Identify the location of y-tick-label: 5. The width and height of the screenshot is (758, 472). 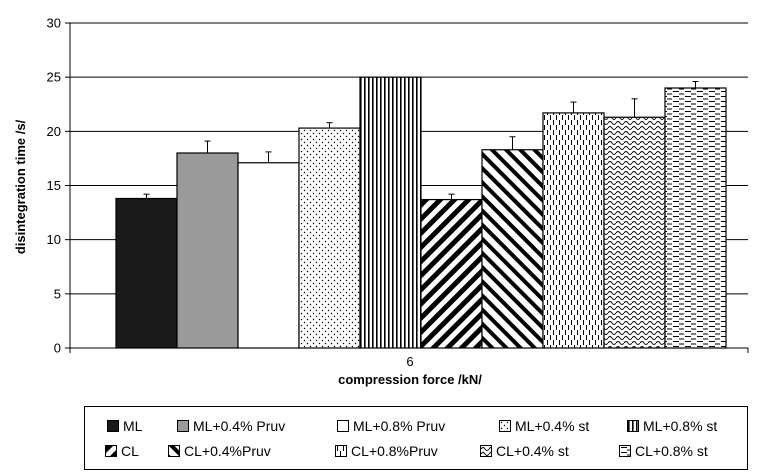
(57, 293).